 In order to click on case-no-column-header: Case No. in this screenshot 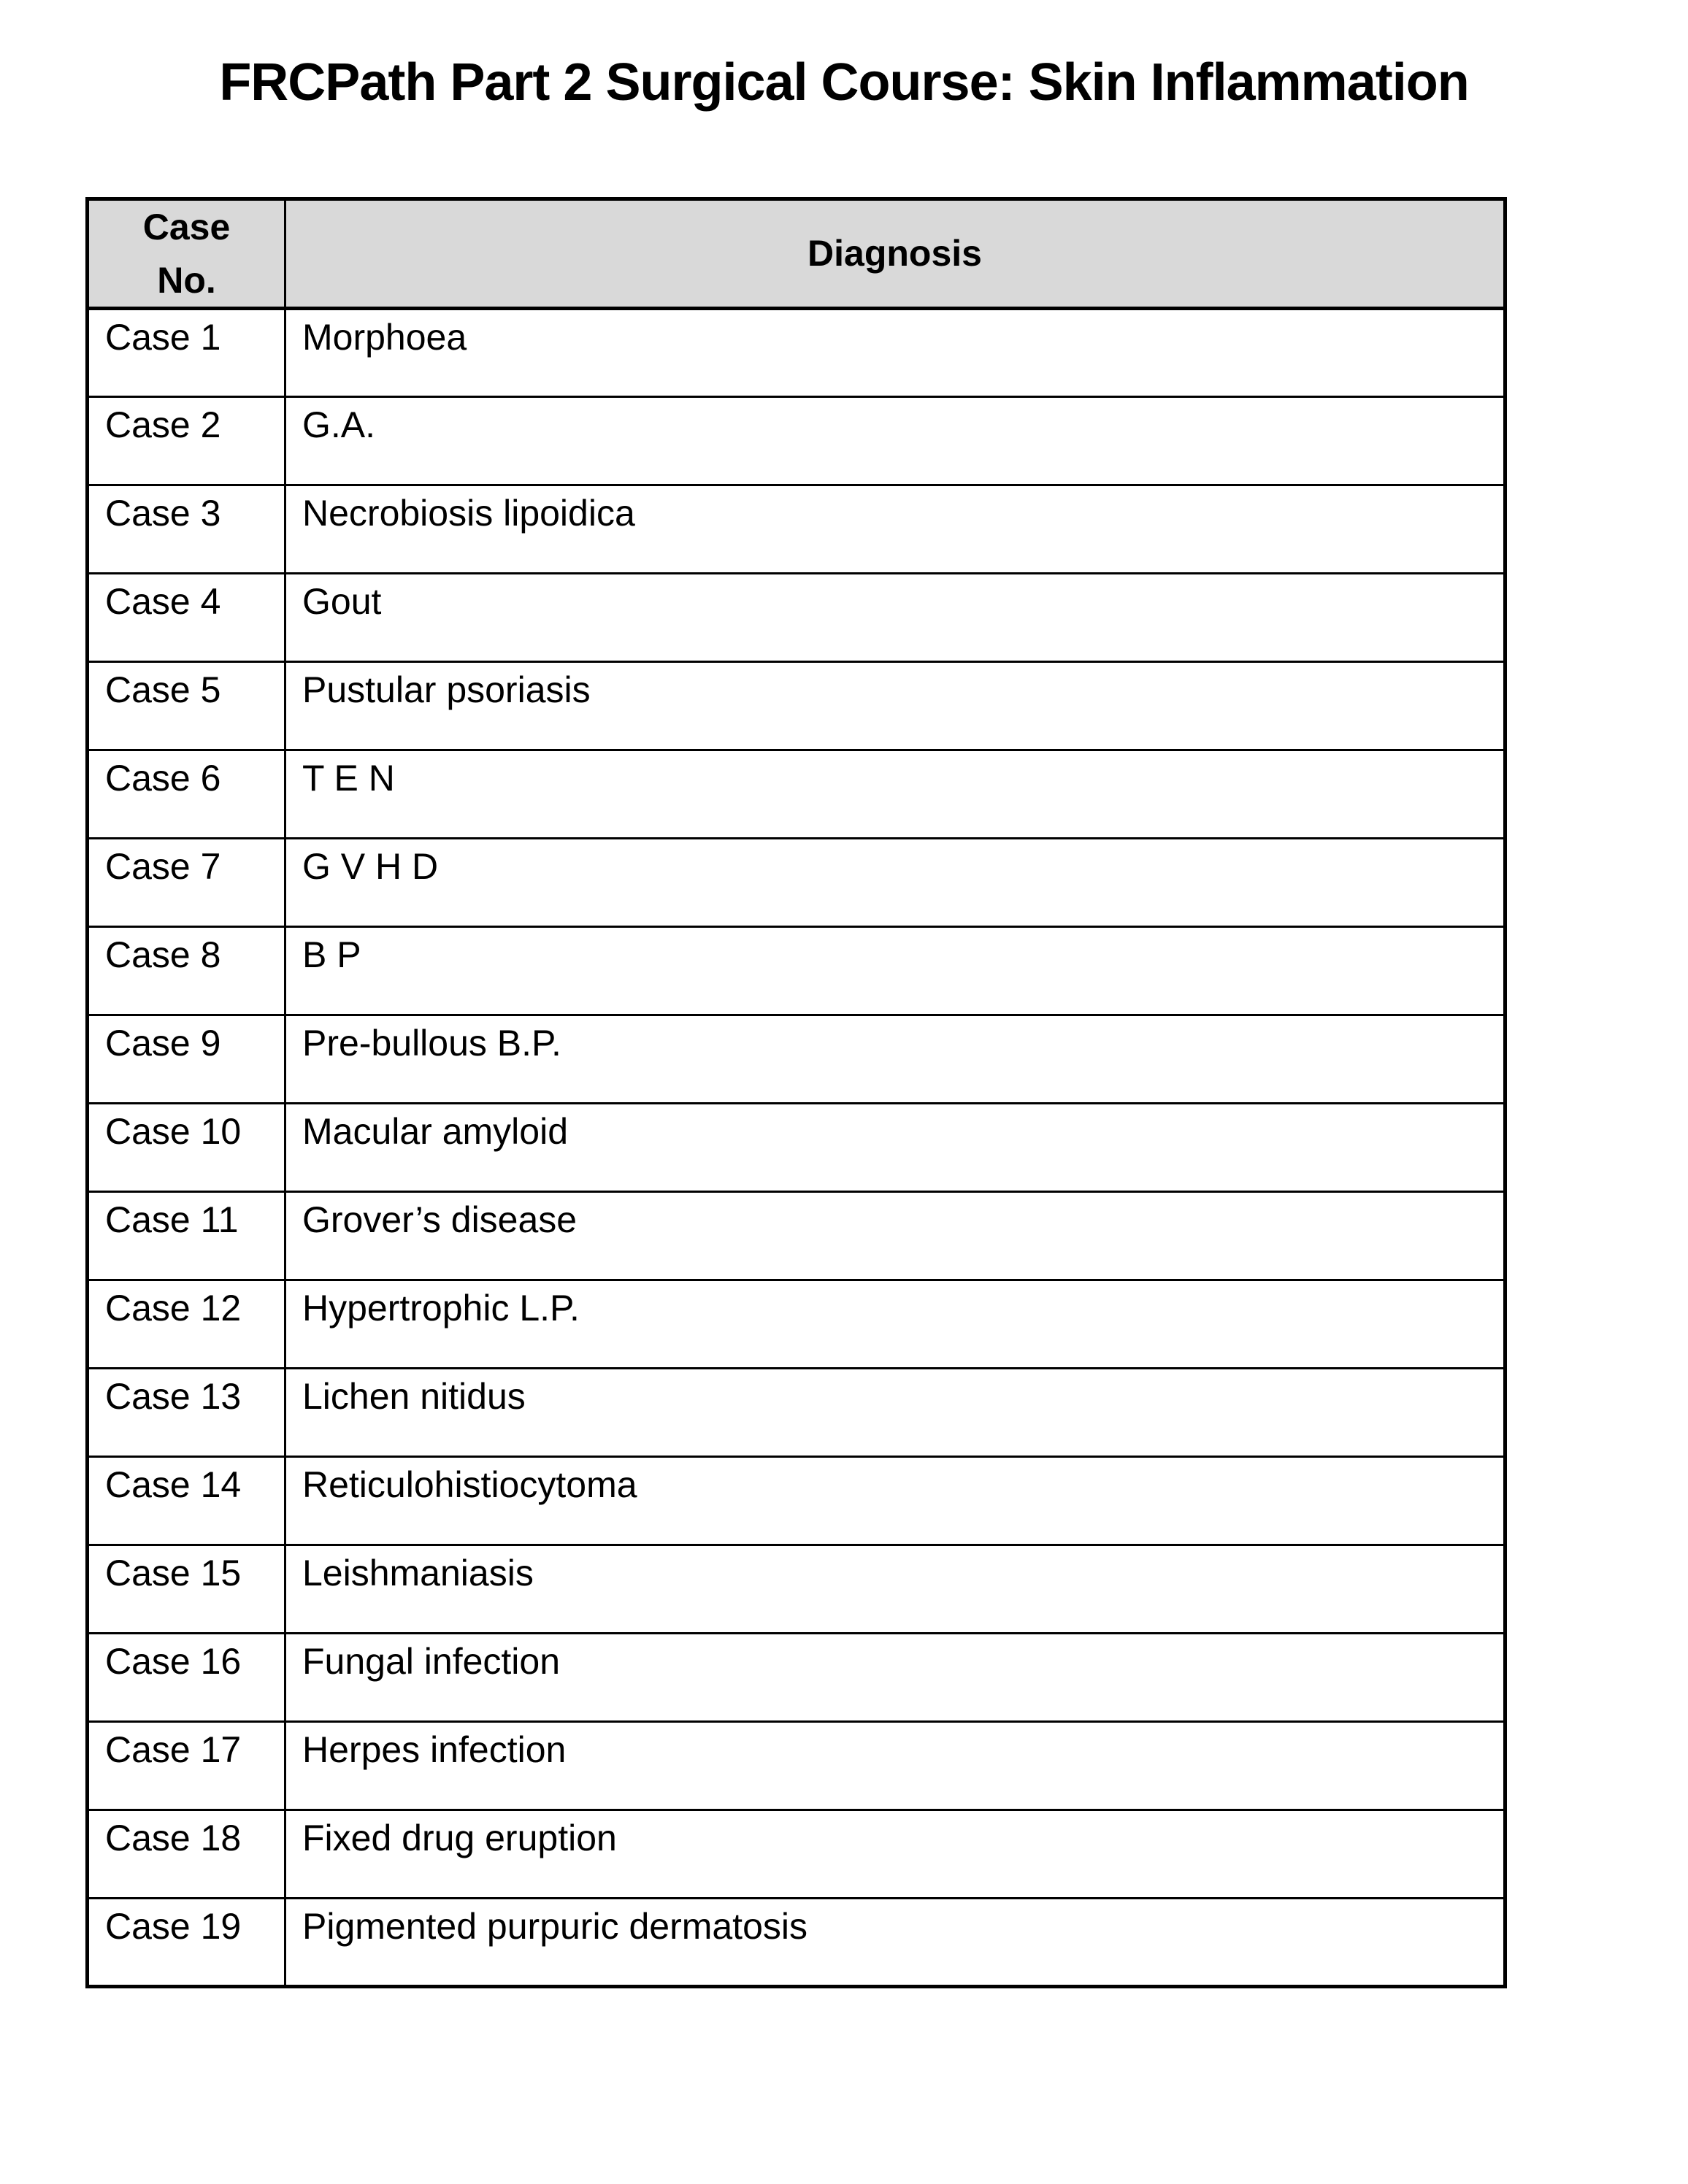, I will do `click(186, 254)`.